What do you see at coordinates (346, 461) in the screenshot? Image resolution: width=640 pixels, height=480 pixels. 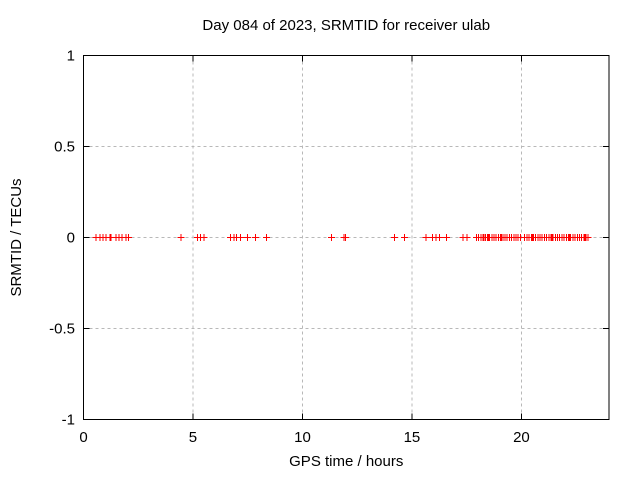 I see `x-axis-label: GPS time / hours` at bounding box center [346, 461].